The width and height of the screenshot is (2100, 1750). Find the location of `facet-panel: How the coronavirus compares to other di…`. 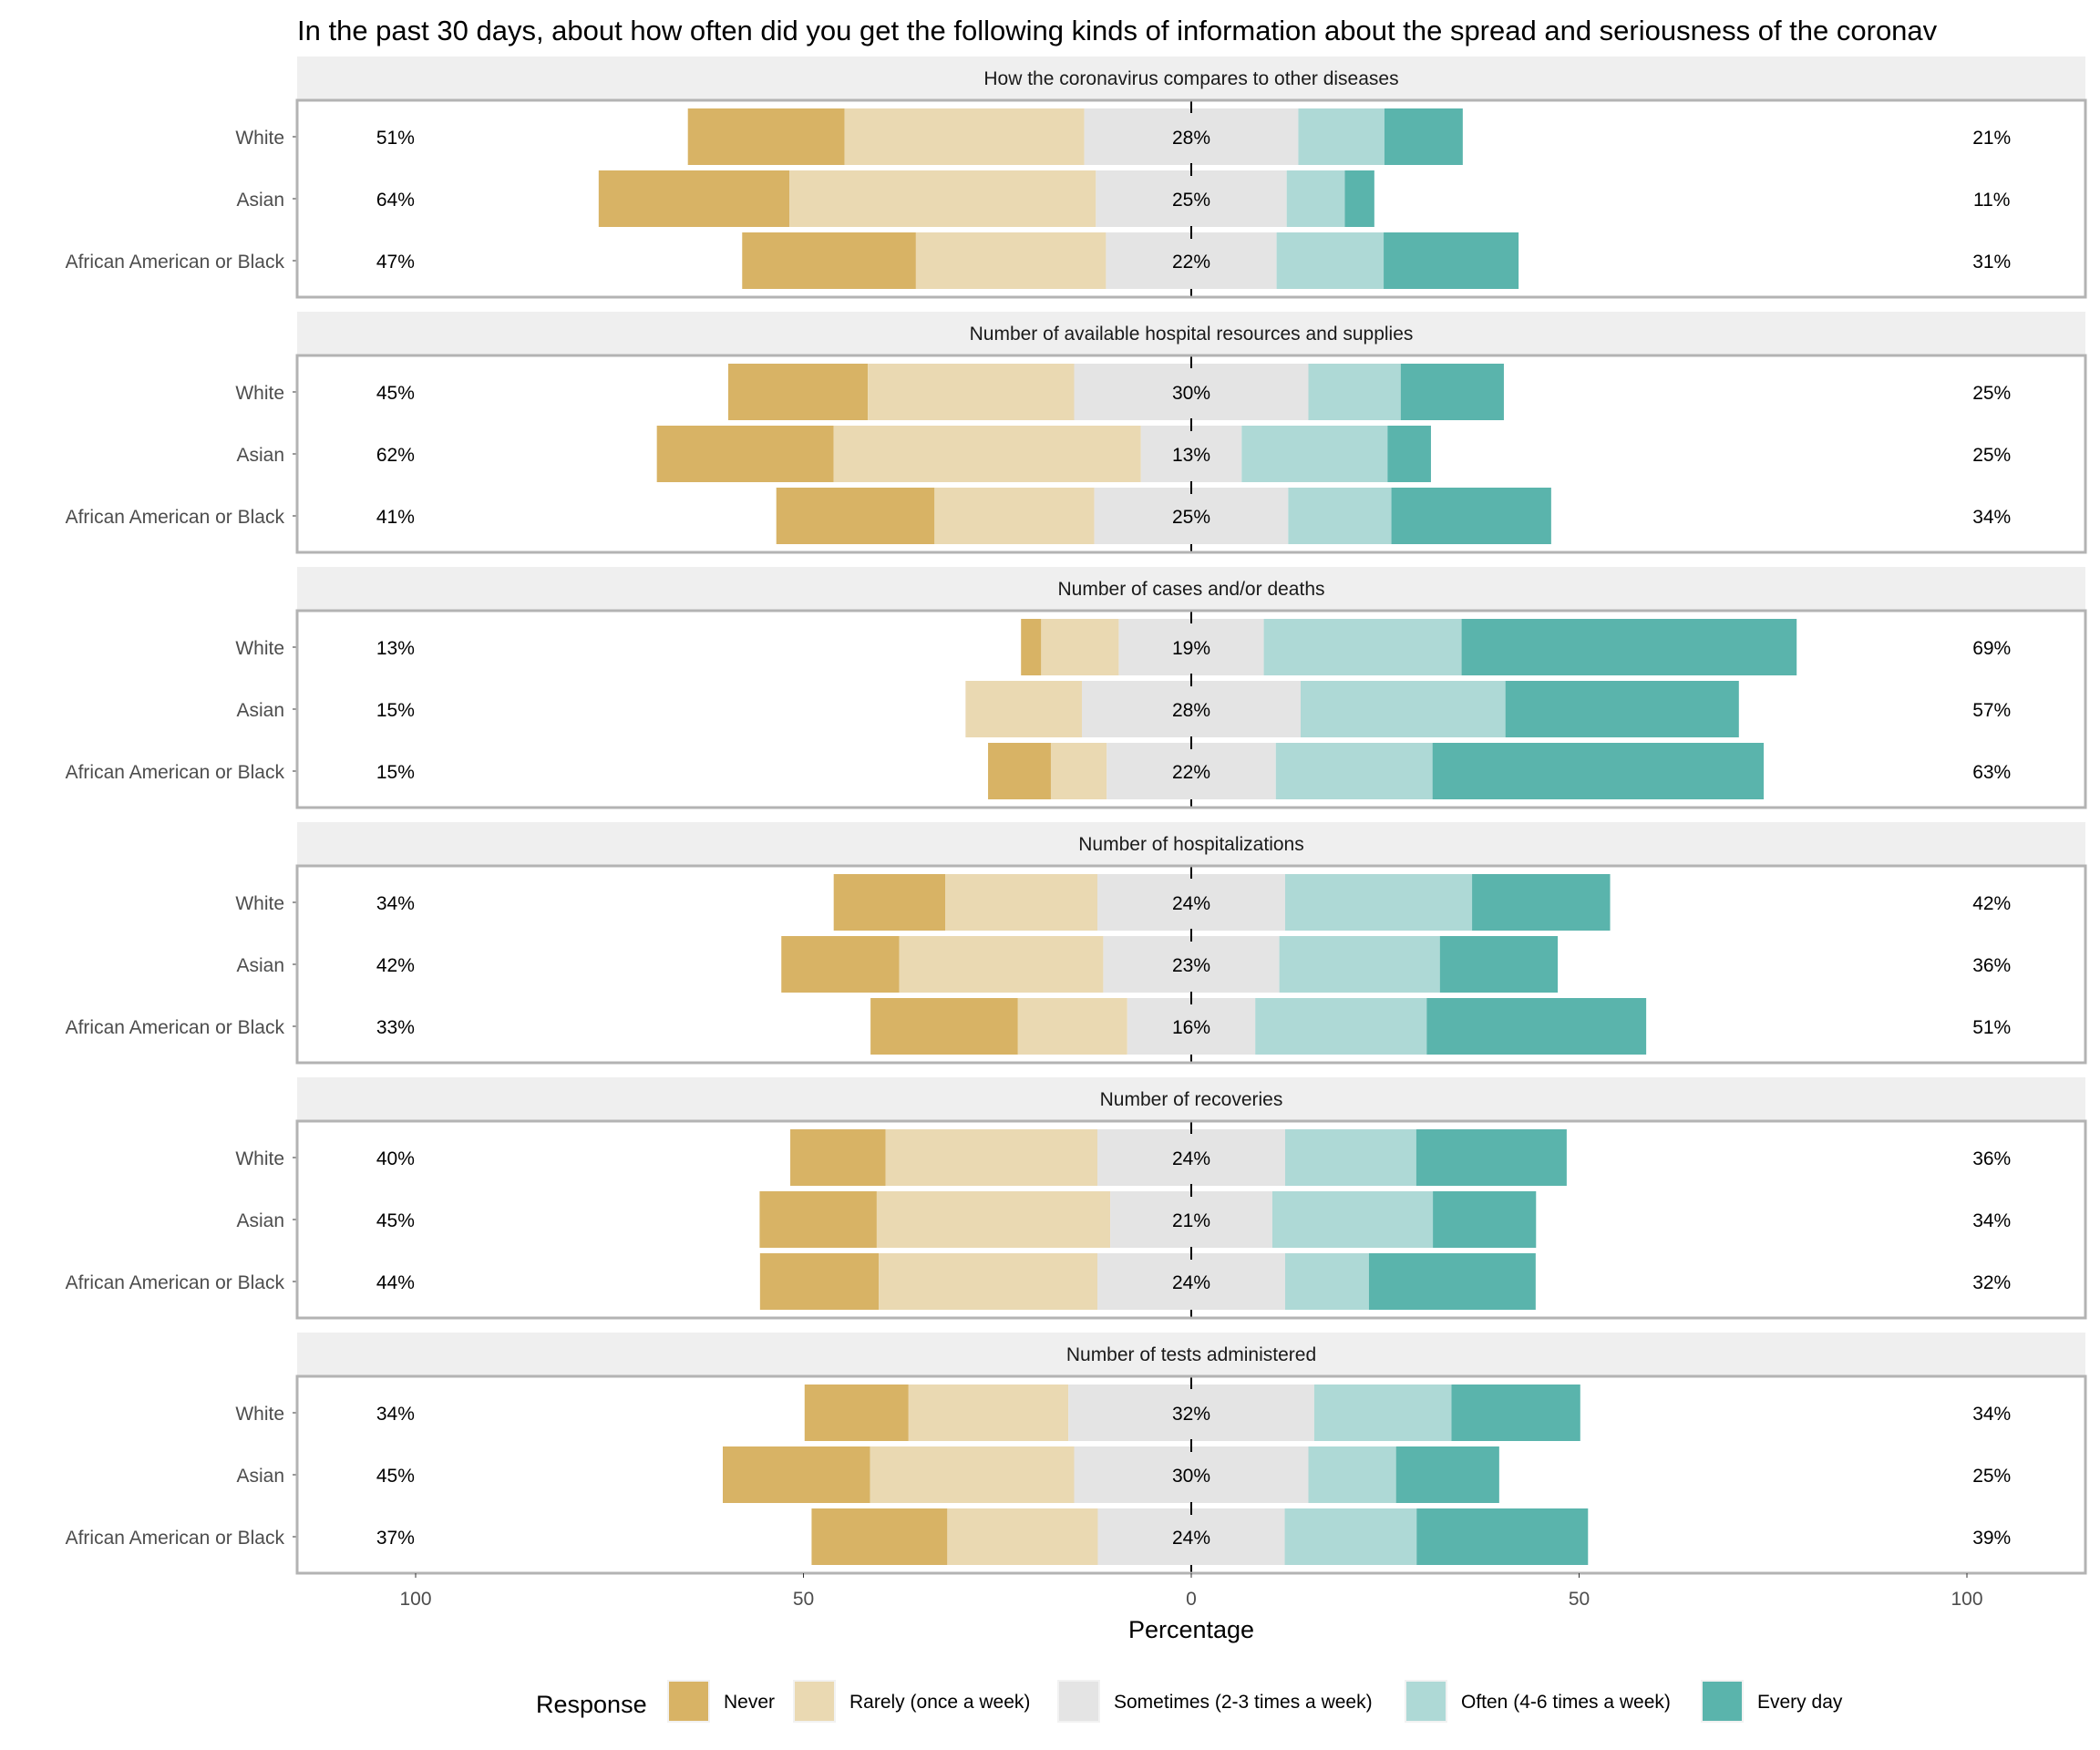

facet-panel: How the coronavirus compares to other di… is located at coordinates (1076, 178).